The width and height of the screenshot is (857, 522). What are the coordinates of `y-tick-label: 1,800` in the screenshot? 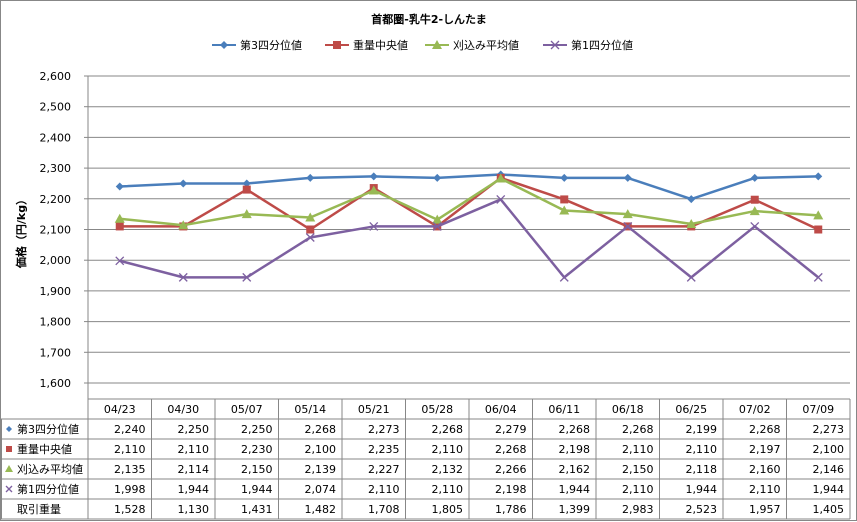 It's located at (56, 322).